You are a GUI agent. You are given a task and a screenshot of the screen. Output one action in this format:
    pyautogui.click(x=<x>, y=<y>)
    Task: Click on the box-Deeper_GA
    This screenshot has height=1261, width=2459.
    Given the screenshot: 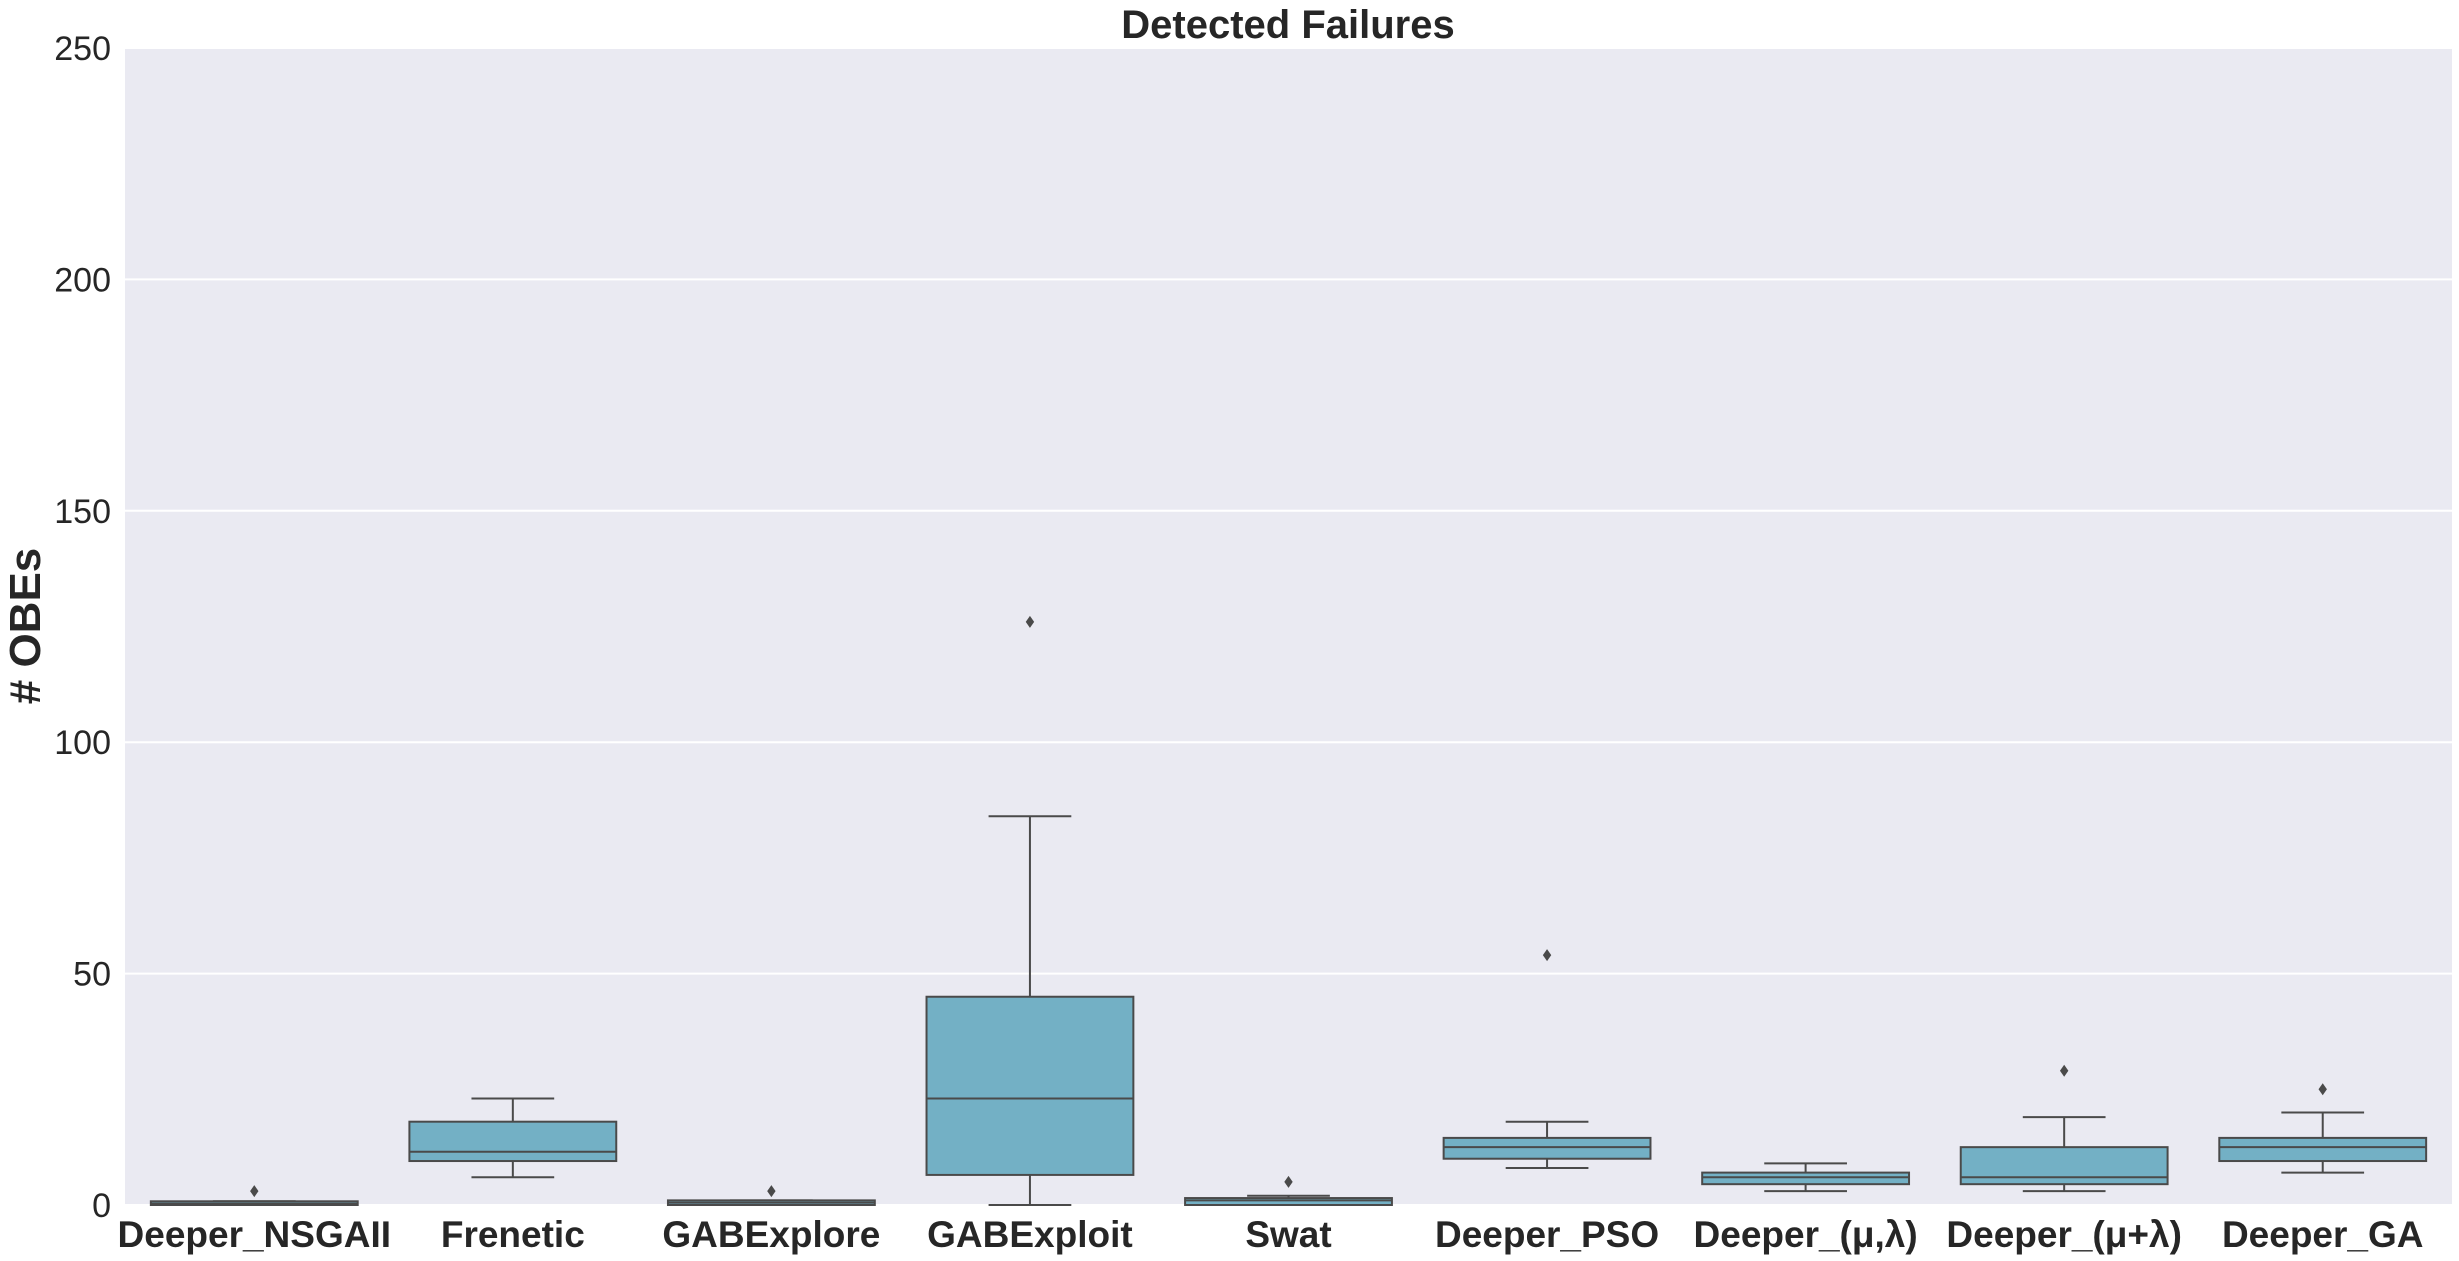 What is the action you would take?
    pyautogui.click(x=2323, y=1128)
    